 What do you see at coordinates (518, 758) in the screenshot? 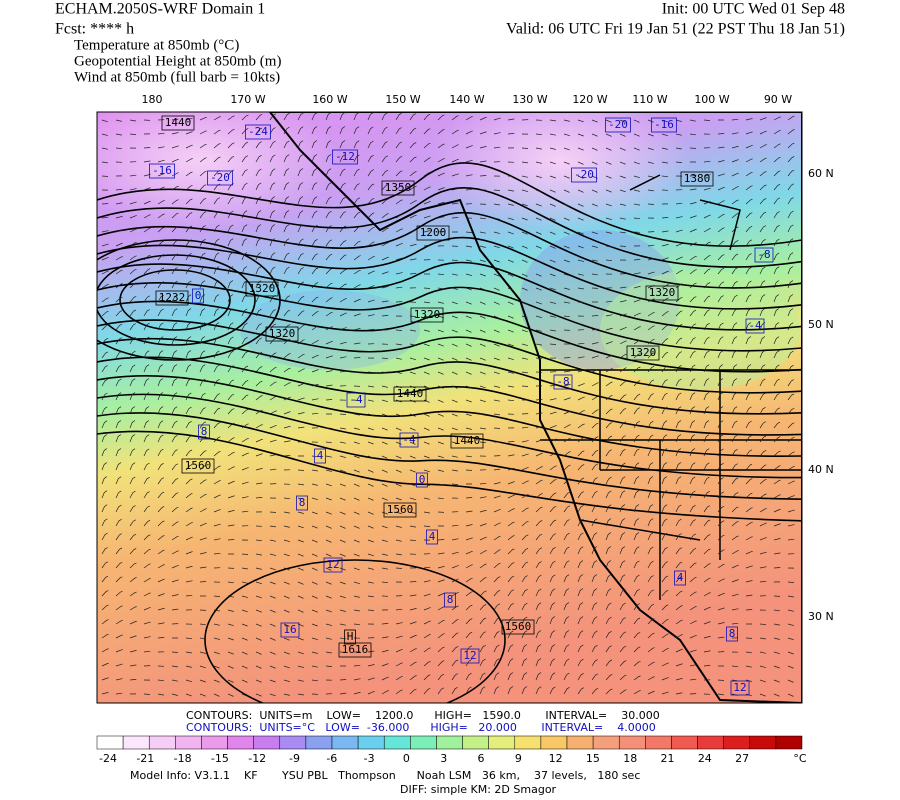
I see `colorbar-label: 9` at bounding box center [518, 758].